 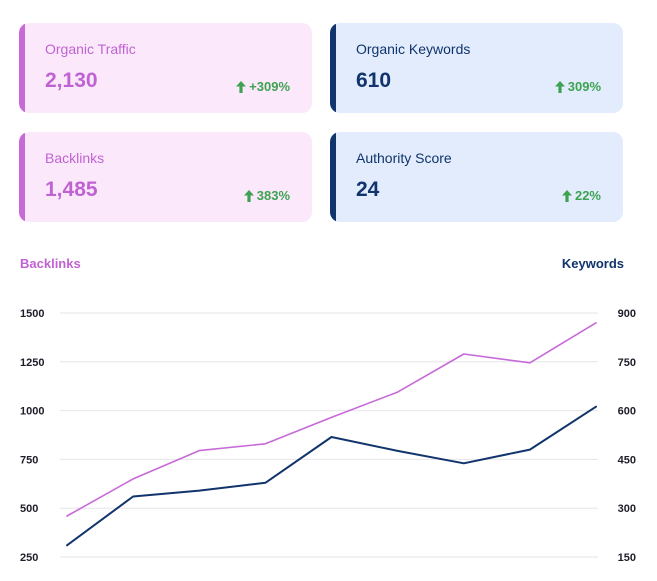 What do you see at coordinates (413, 49) in the screenshot?
I see `card-label: Organic Keywords` at bounding box center [413, 49].